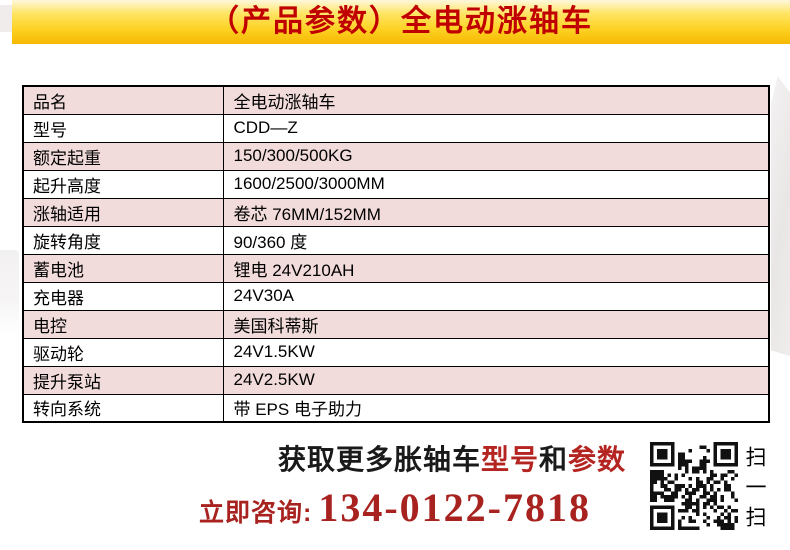 This screenshot has height=550, width=790. I want to click on table-row: 提升泵站 24V2.5KW, so click(396, 380).